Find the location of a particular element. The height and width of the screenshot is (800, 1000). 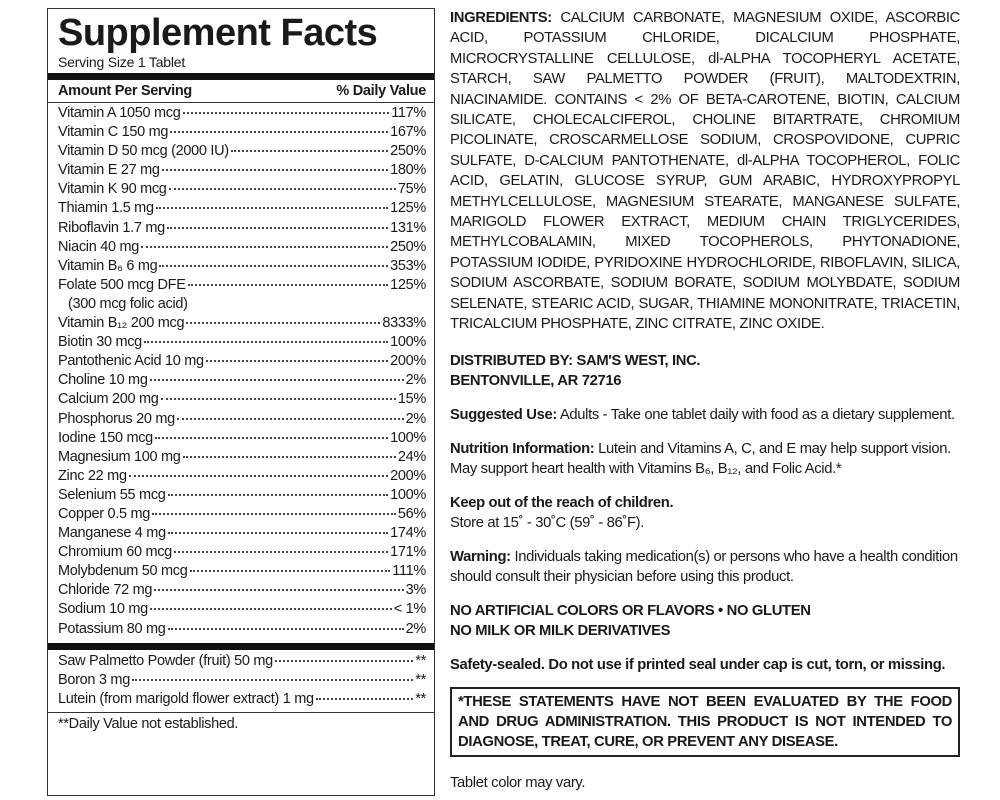

nutrient-name: Boron 3 mg is located at coordinates (94, 679).